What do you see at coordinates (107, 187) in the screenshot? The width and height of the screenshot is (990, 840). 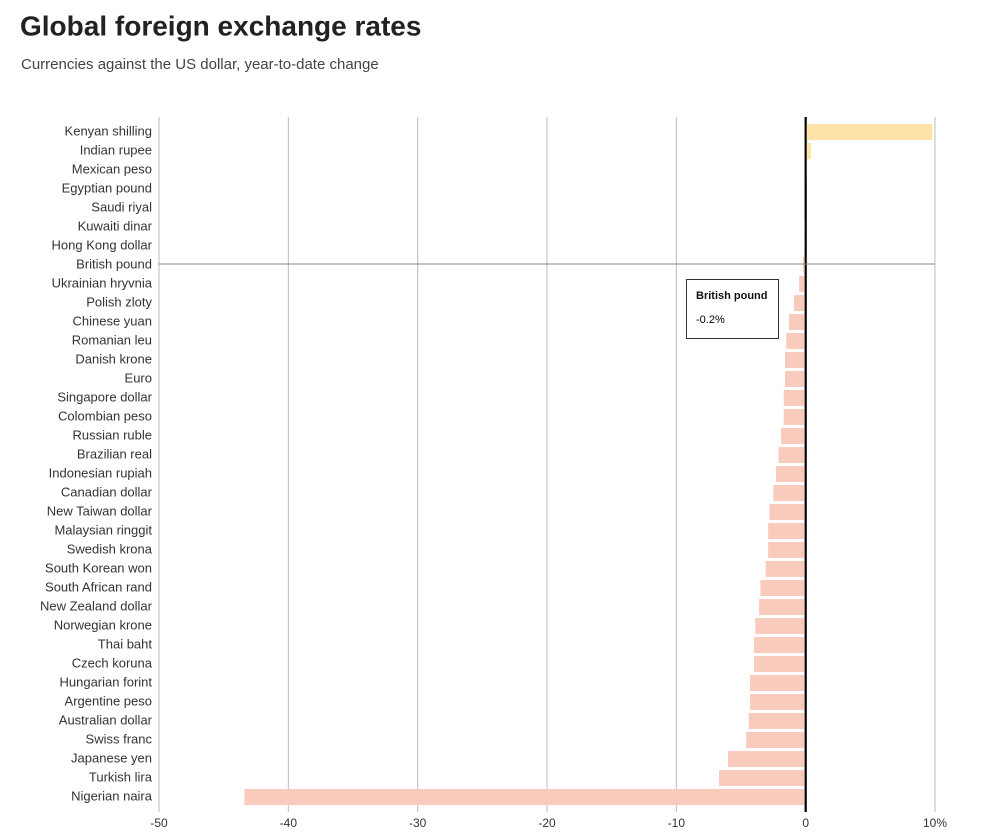 I see `y-tick-label: Egyptian pound` at bounding box center [107, 187].